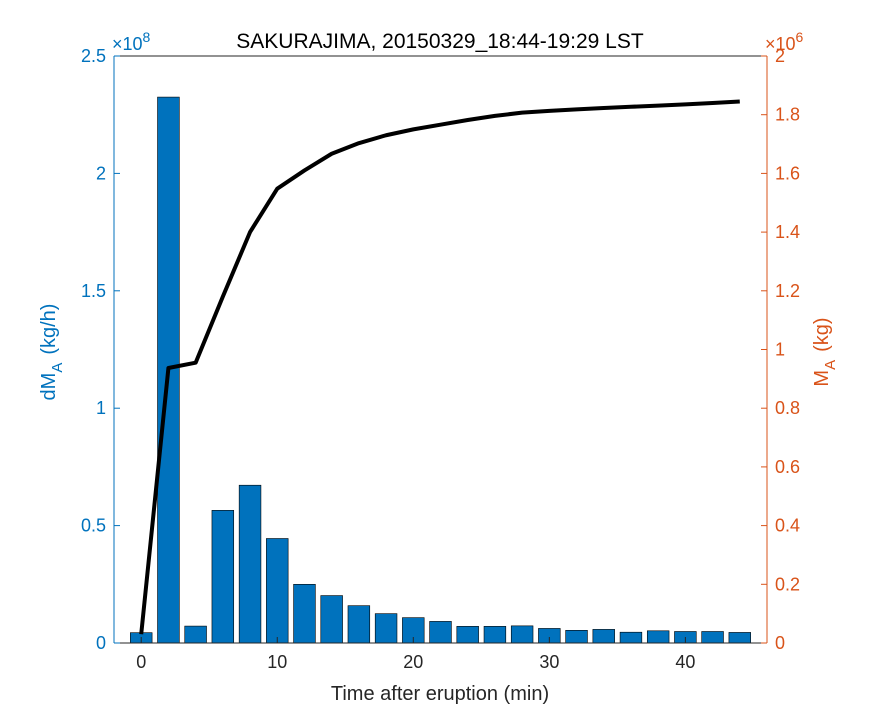 This screenshot has width=875, height=723. I want to click on left-axis-multiplier: ×10⁸, so click(131, 41).